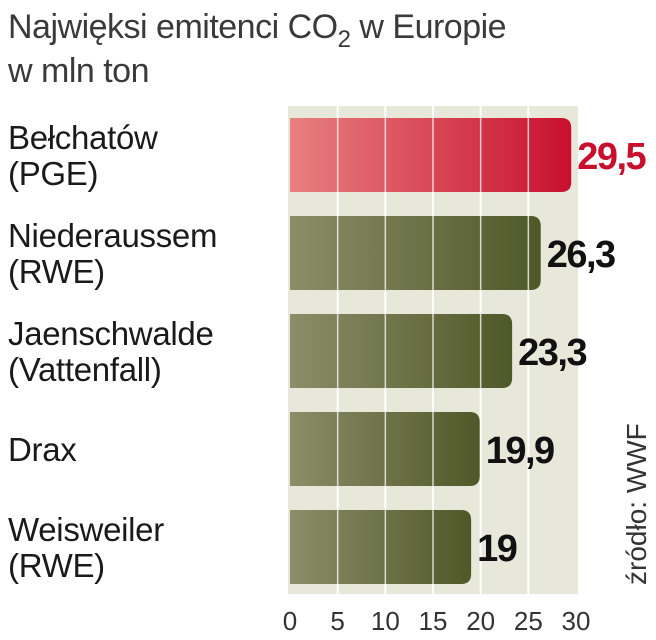 The width and height of the screenshot is (656, 640). What do you see at coordinates (385, 621) in the screenshot?
I see `tick-label: 10` at bounding box center [385, 621].